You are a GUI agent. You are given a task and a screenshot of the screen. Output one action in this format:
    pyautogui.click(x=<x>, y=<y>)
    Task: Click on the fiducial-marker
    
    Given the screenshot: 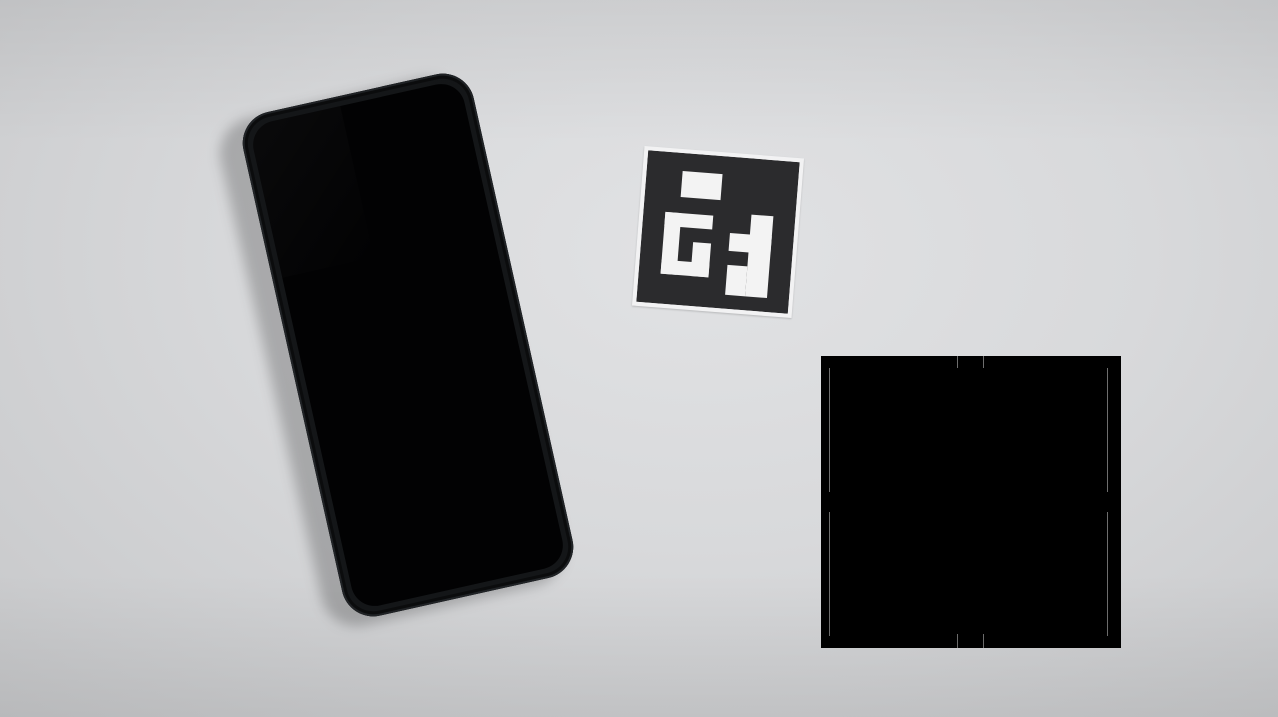 What is the action you would take?
    pyautogui.click(x=718, y=232)
    